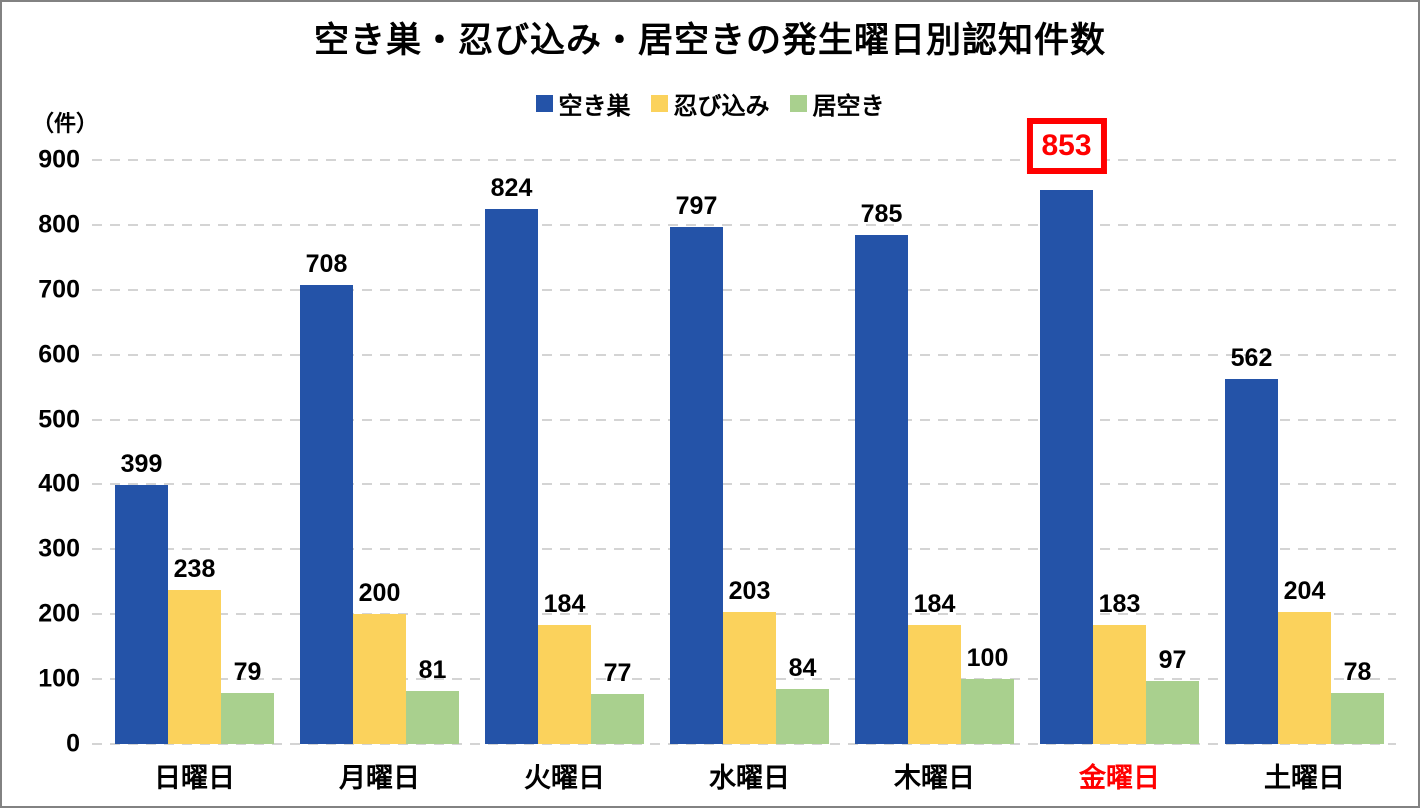 This screenshot has width=1420, height=808. I want to click on bar-series2-水曜日, so click(802, 716).